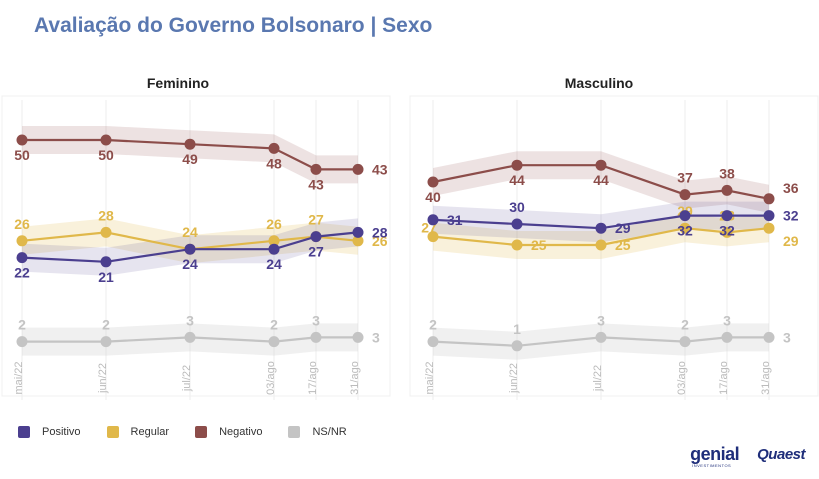 The width and height of the screenshot is (819, 479). Describe the element at coordinates (712, 465) in the screenshot. I see `genial-logo-subtext: INVESTIMENTOS` at that location.